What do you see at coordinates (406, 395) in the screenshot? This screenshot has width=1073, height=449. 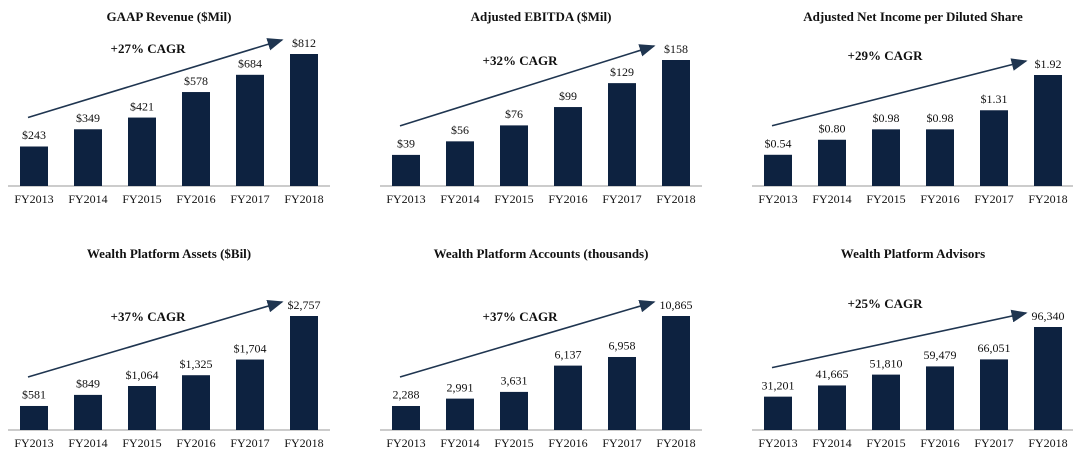 I see `value-label: 2,288` at bounding box center [406, 395].